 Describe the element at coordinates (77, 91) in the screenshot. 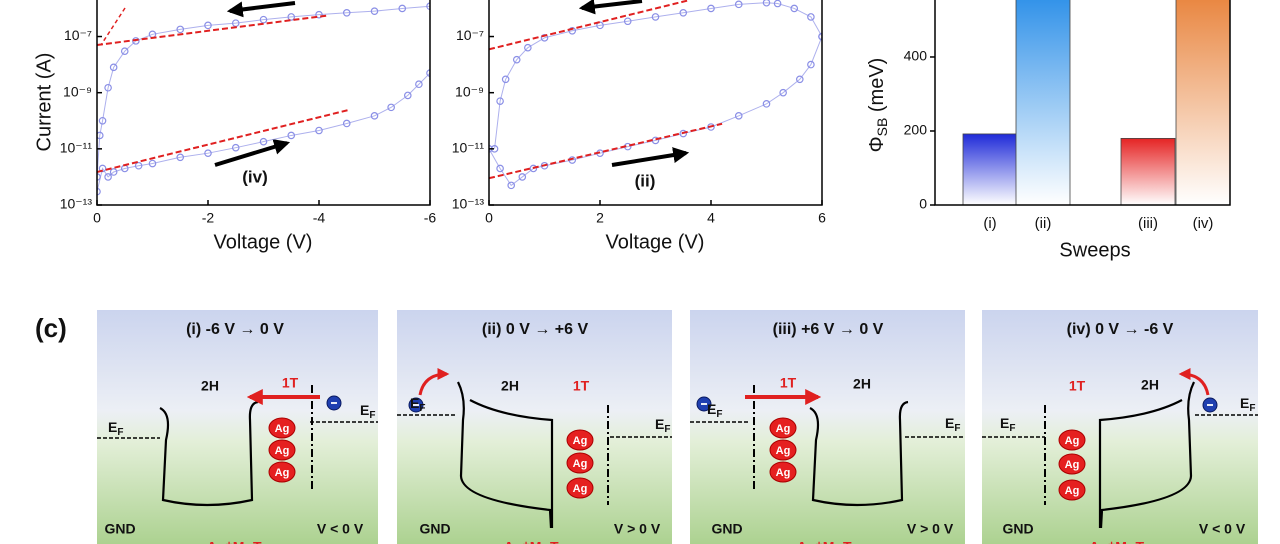

I see `y-tick-label: 10⁻⁹` at that location.